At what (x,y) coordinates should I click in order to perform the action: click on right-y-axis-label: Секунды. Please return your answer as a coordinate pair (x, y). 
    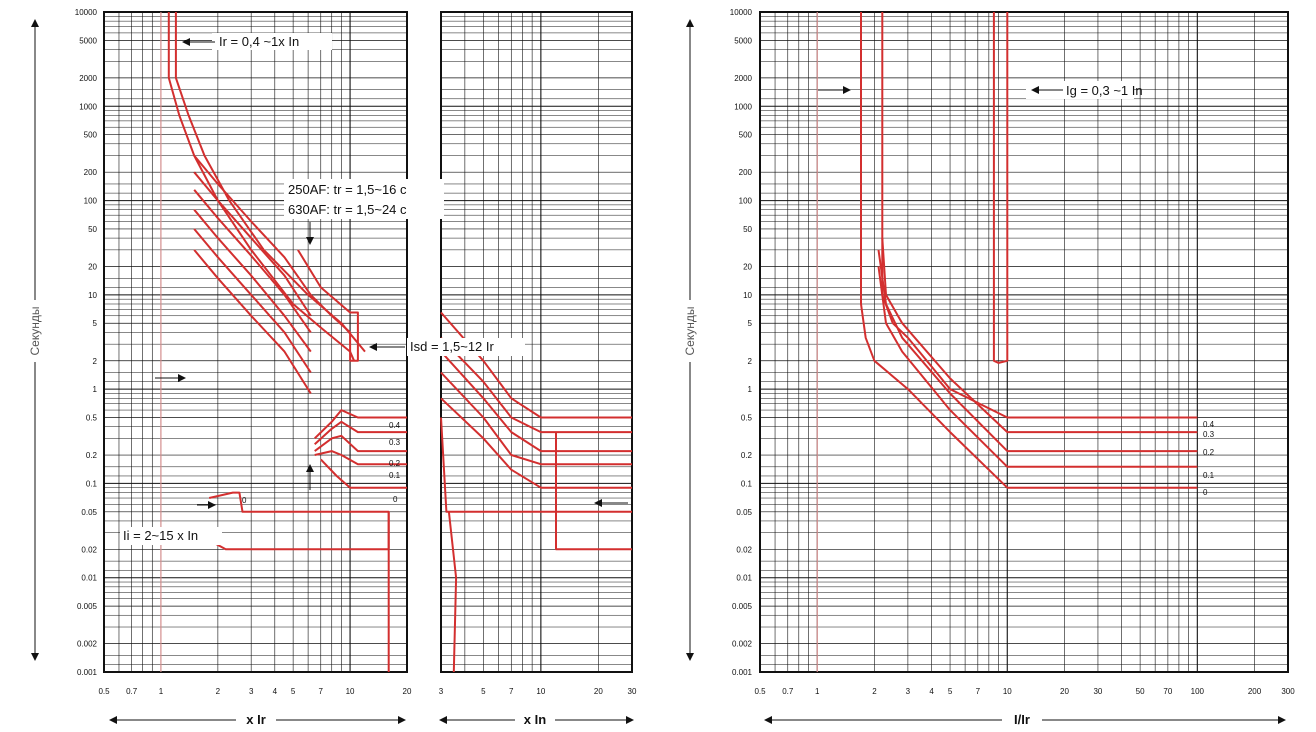
    Looking at the image, I should click on (690, 331).